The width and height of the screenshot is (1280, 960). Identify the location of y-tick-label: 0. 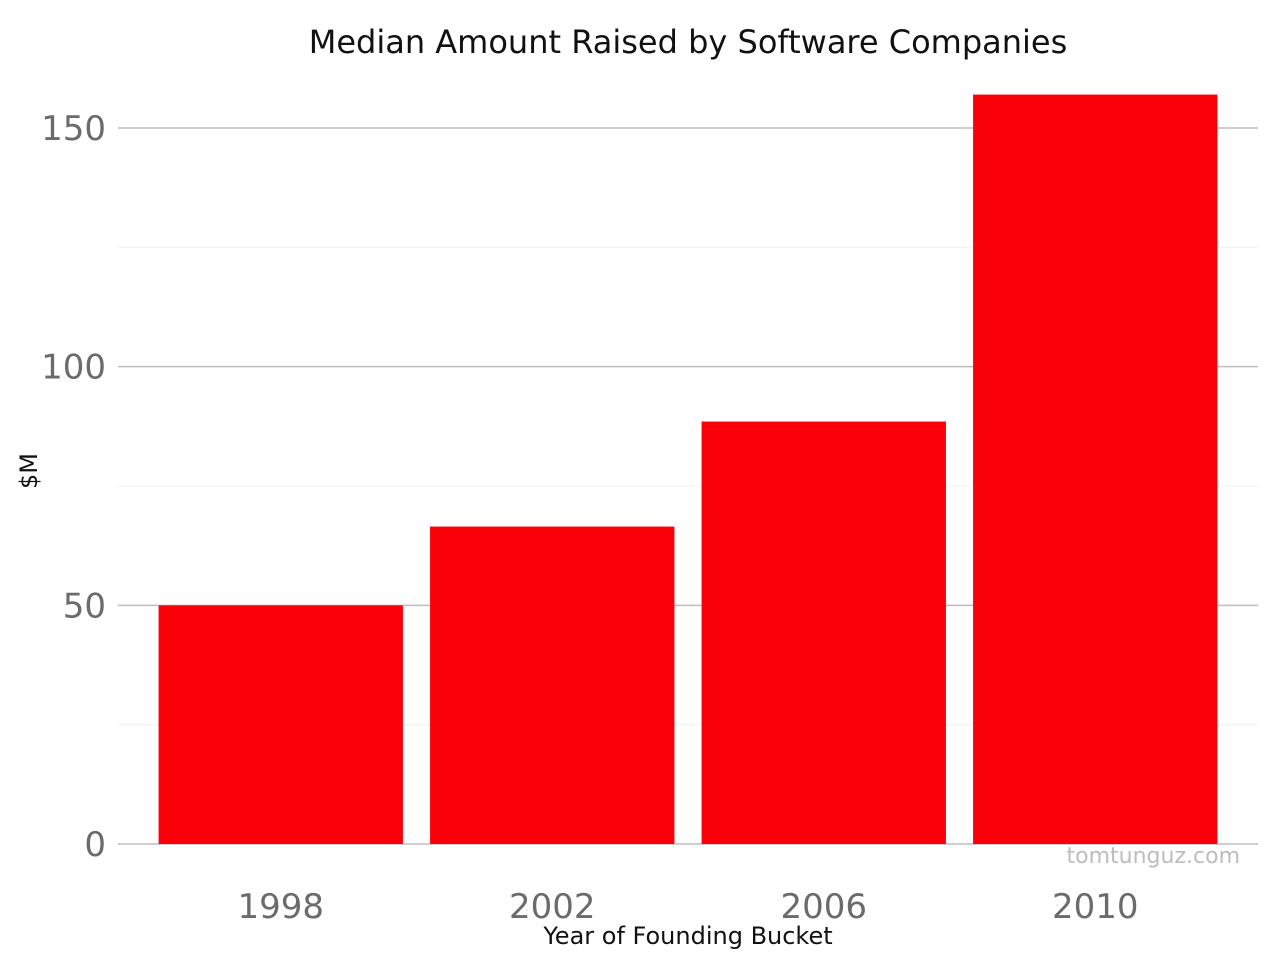
(95, 845).